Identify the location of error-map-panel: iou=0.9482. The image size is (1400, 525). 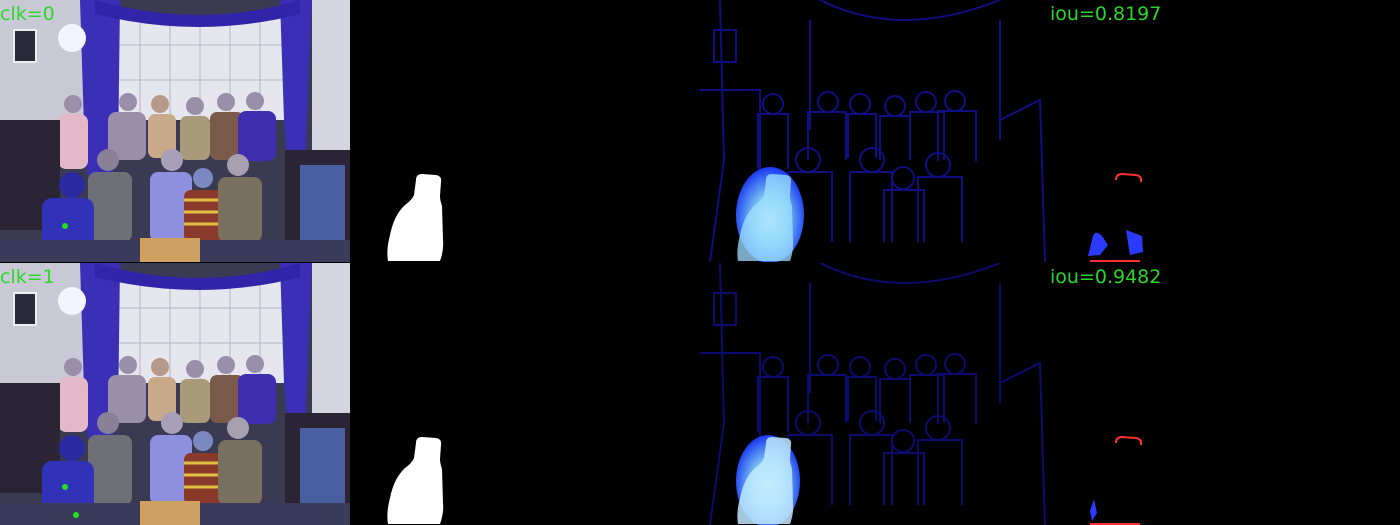
(1225, 394).